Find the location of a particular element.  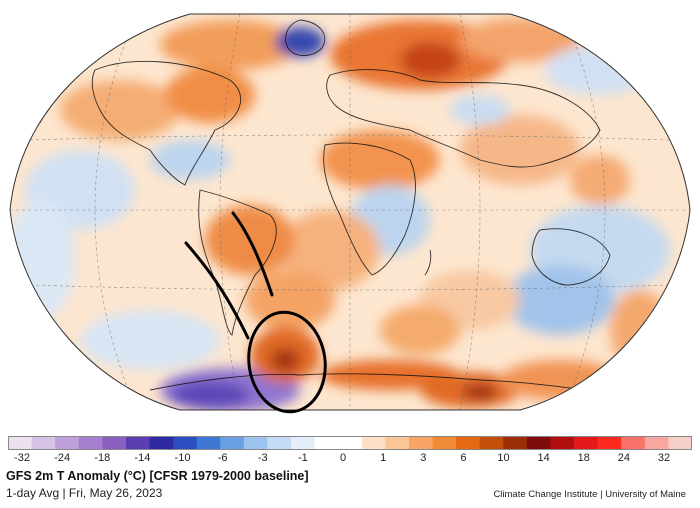

colorbar-tick-label: 18 is located at coordinates (583, 458).